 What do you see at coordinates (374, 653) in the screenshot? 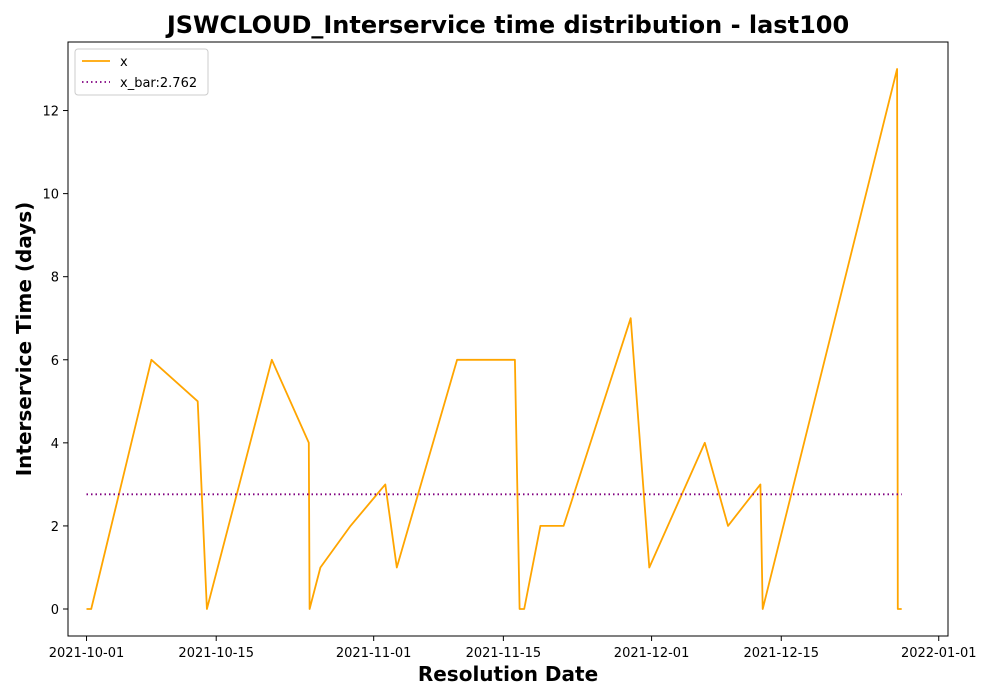
I see `x-tick-label: 2021-11-01` at bounding box center [374, 653].